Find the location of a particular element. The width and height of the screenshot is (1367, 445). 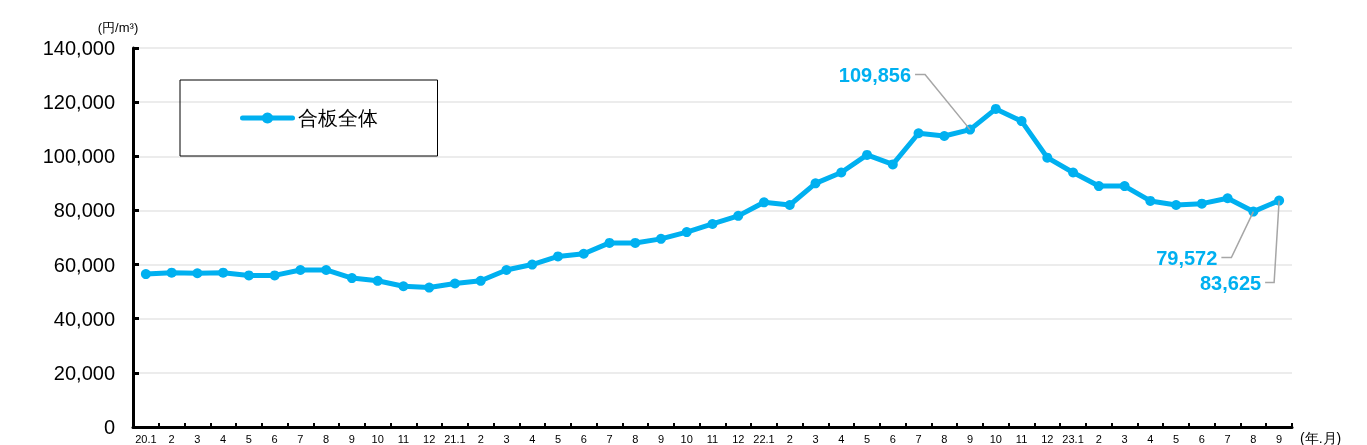

y-tick-label: 60,000 is located at coordinates (84, 264).